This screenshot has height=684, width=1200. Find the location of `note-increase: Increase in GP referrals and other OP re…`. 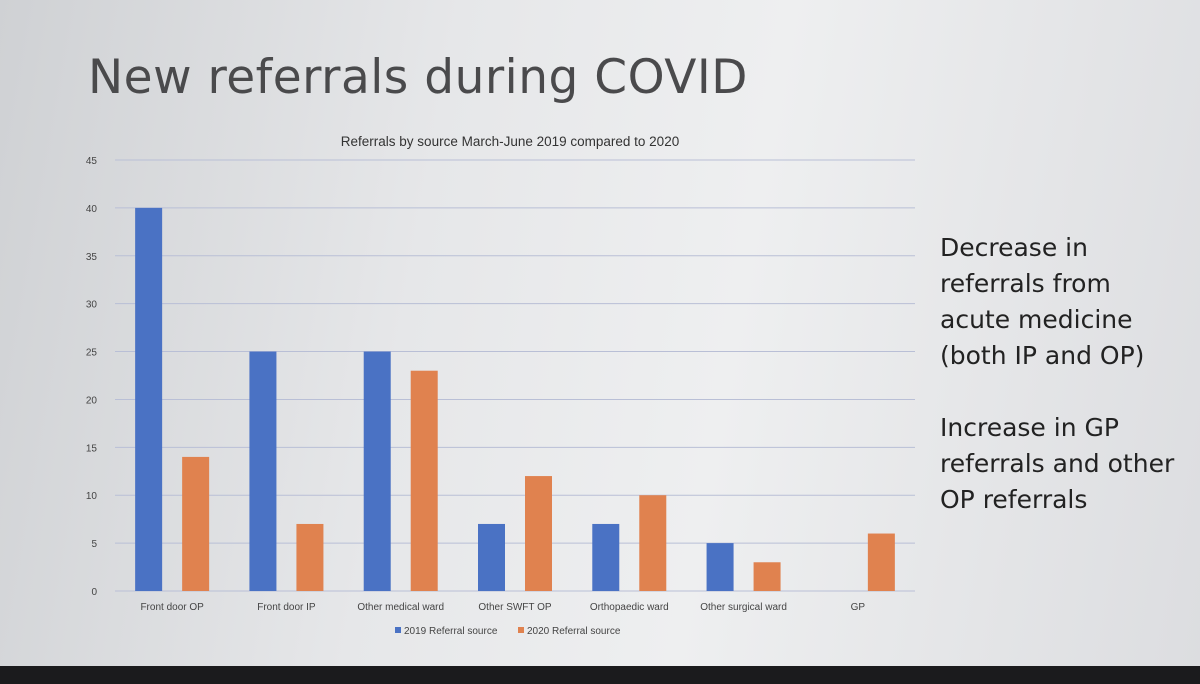

note-increase: Increase in GP referrals and other OP re… is located at coordinates (1057, 463).